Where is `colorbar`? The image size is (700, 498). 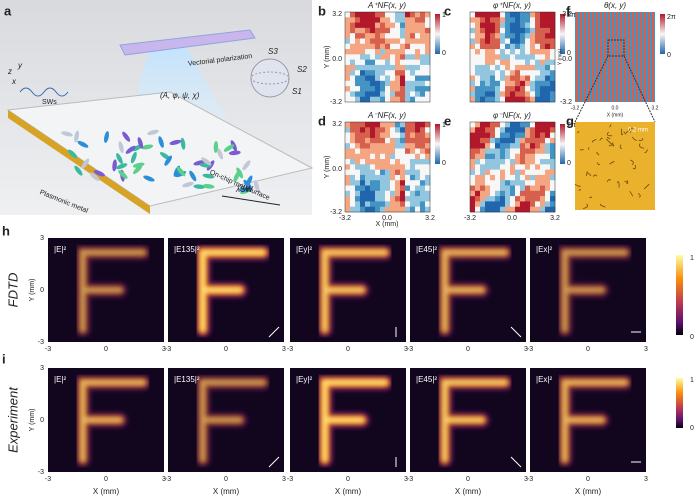 colorbar is located at coordinates (437, 34).